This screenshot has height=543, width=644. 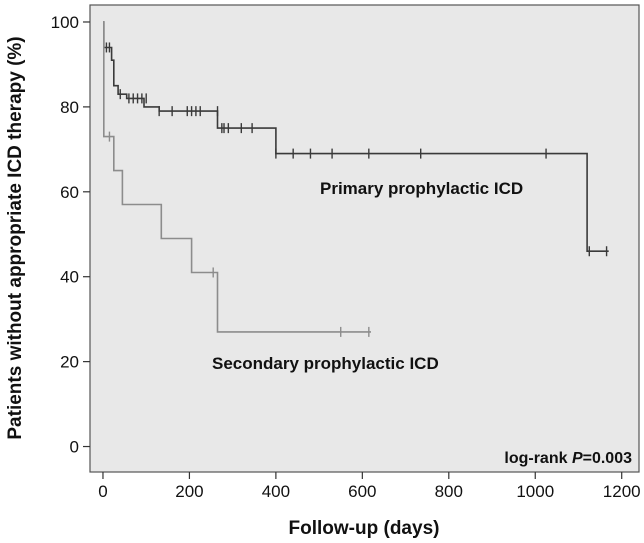 I want to click on x-tick-label: 400, so click(x=276, y=491).